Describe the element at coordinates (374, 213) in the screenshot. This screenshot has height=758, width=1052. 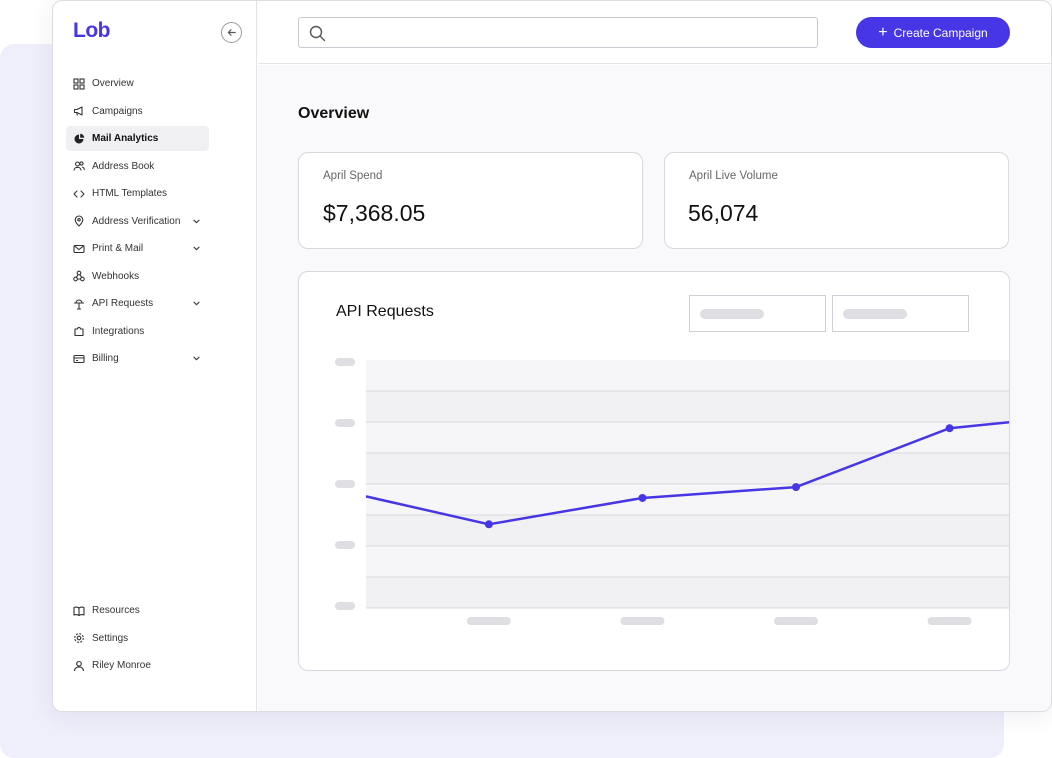
I see `stat-value: $7,368.05` at that location.